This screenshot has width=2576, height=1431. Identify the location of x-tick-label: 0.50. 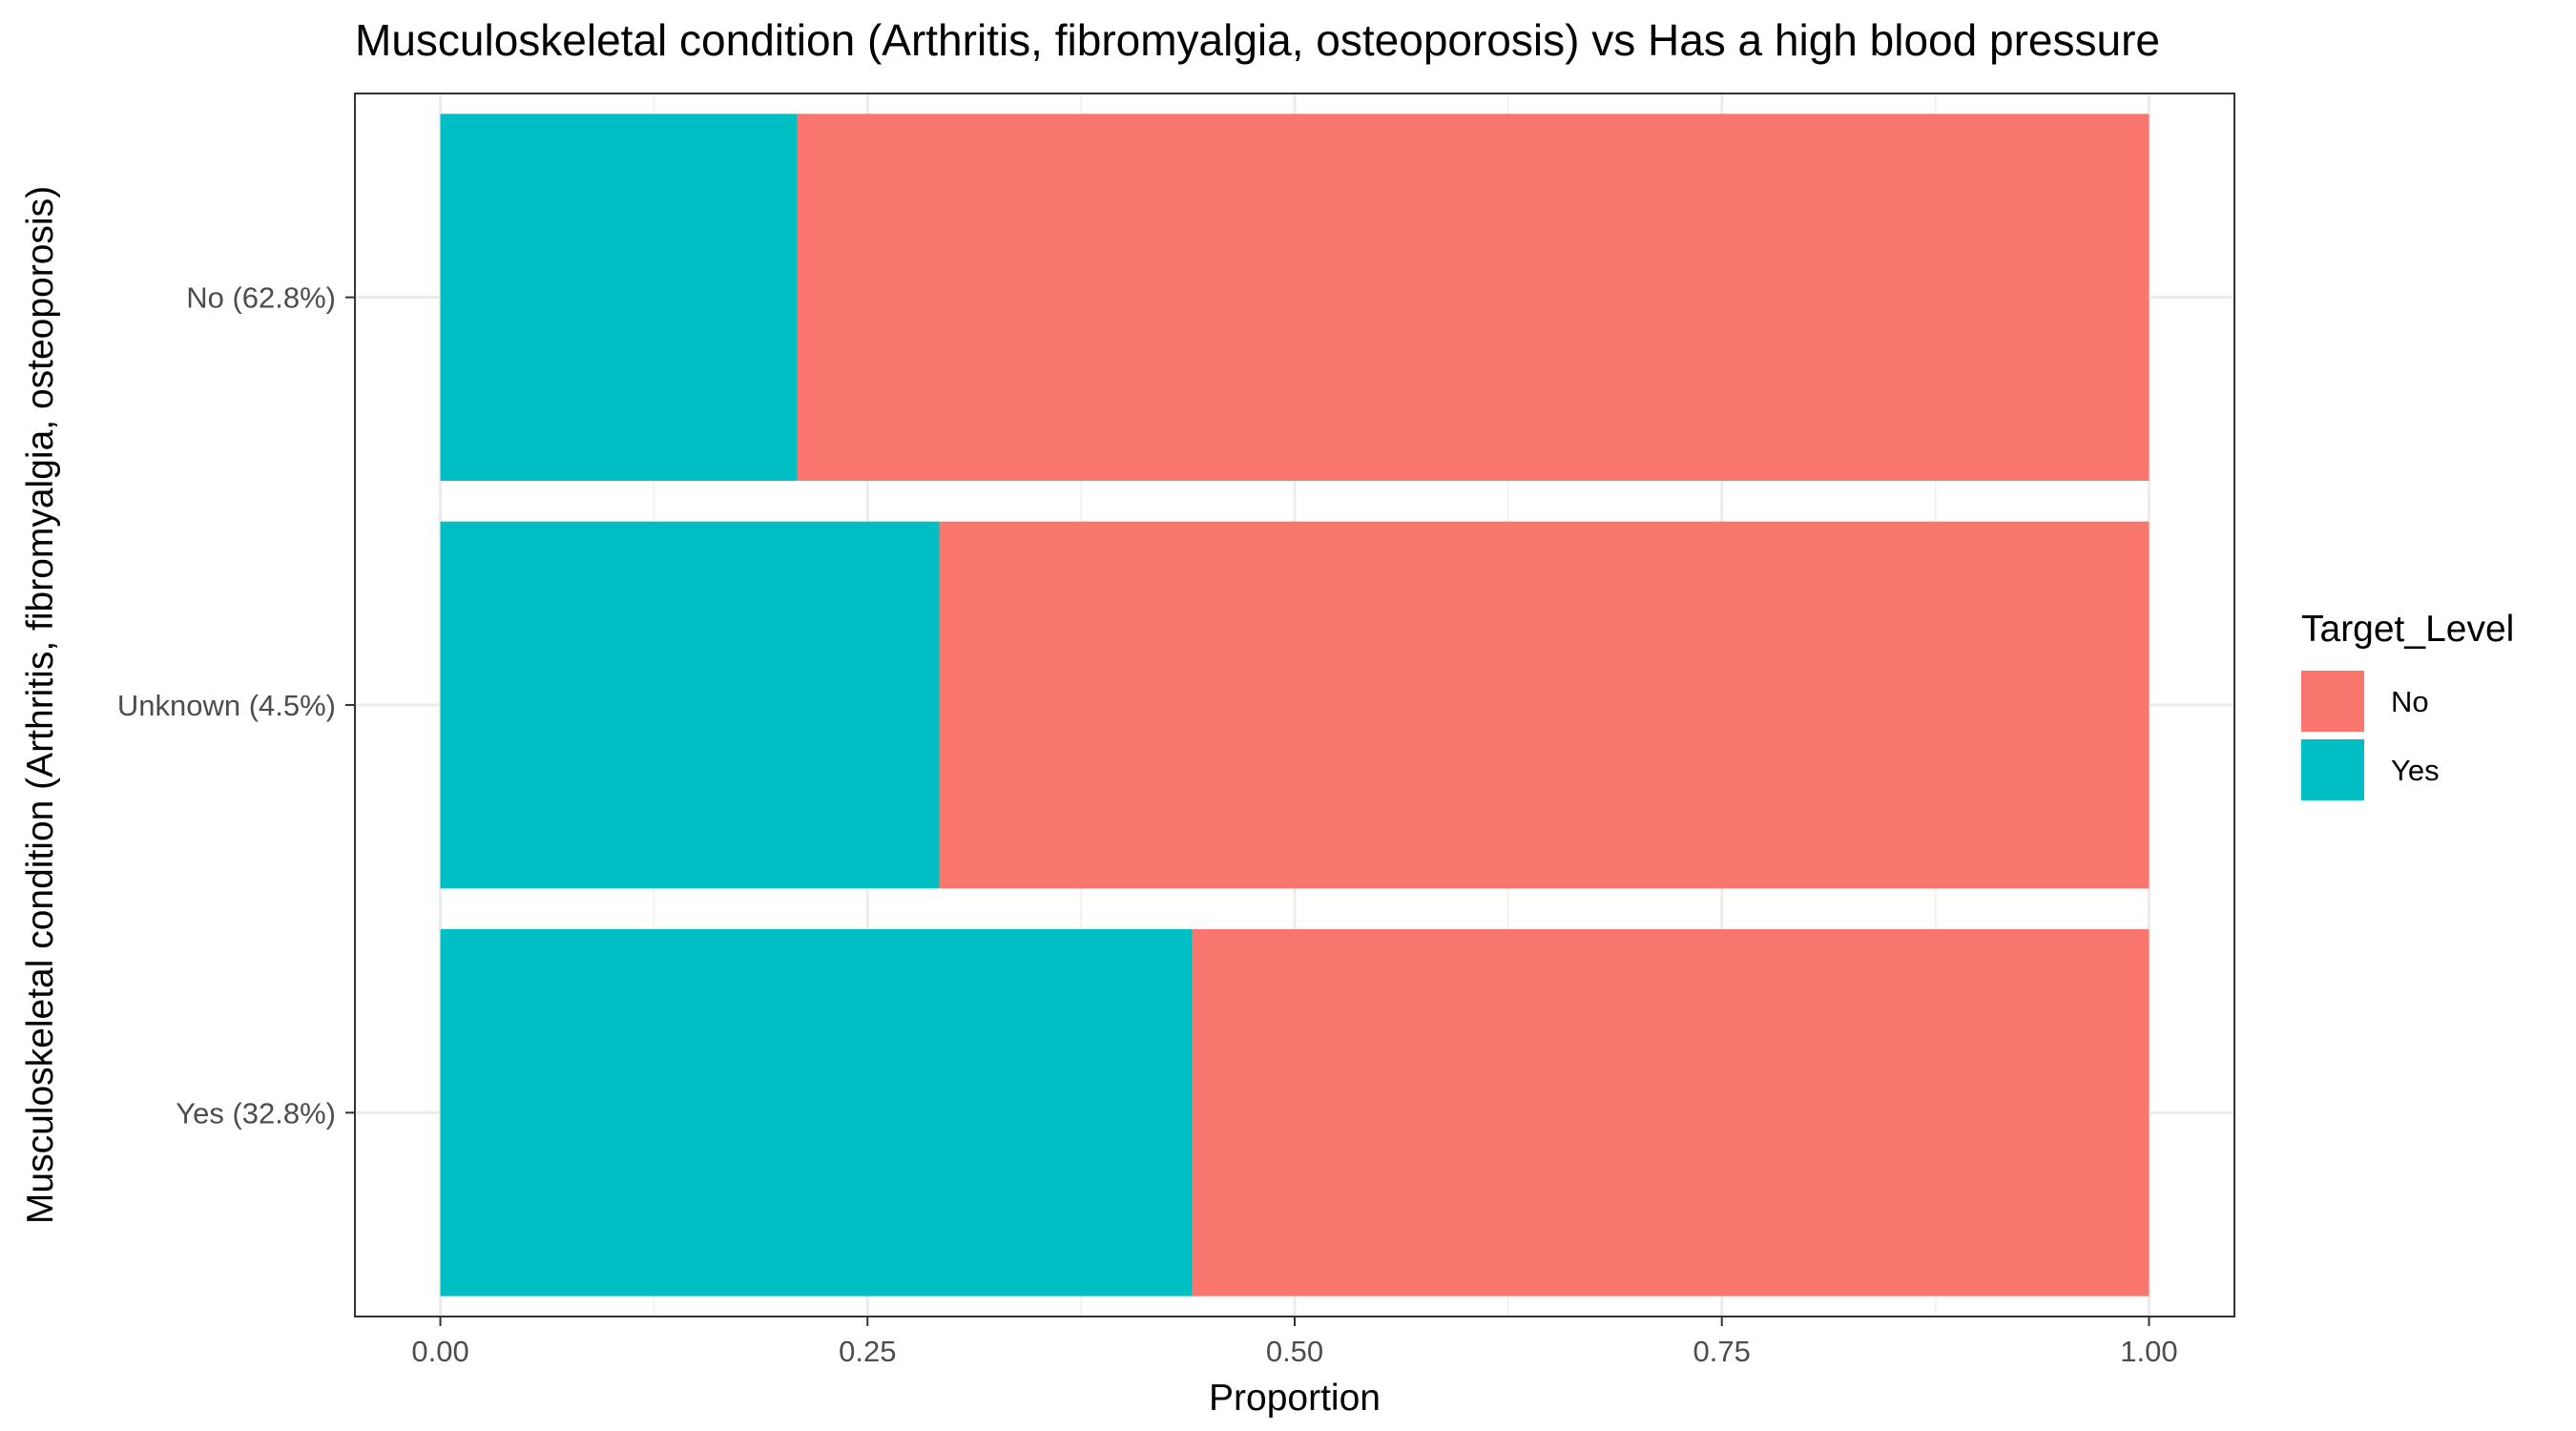
(1294, 1351).